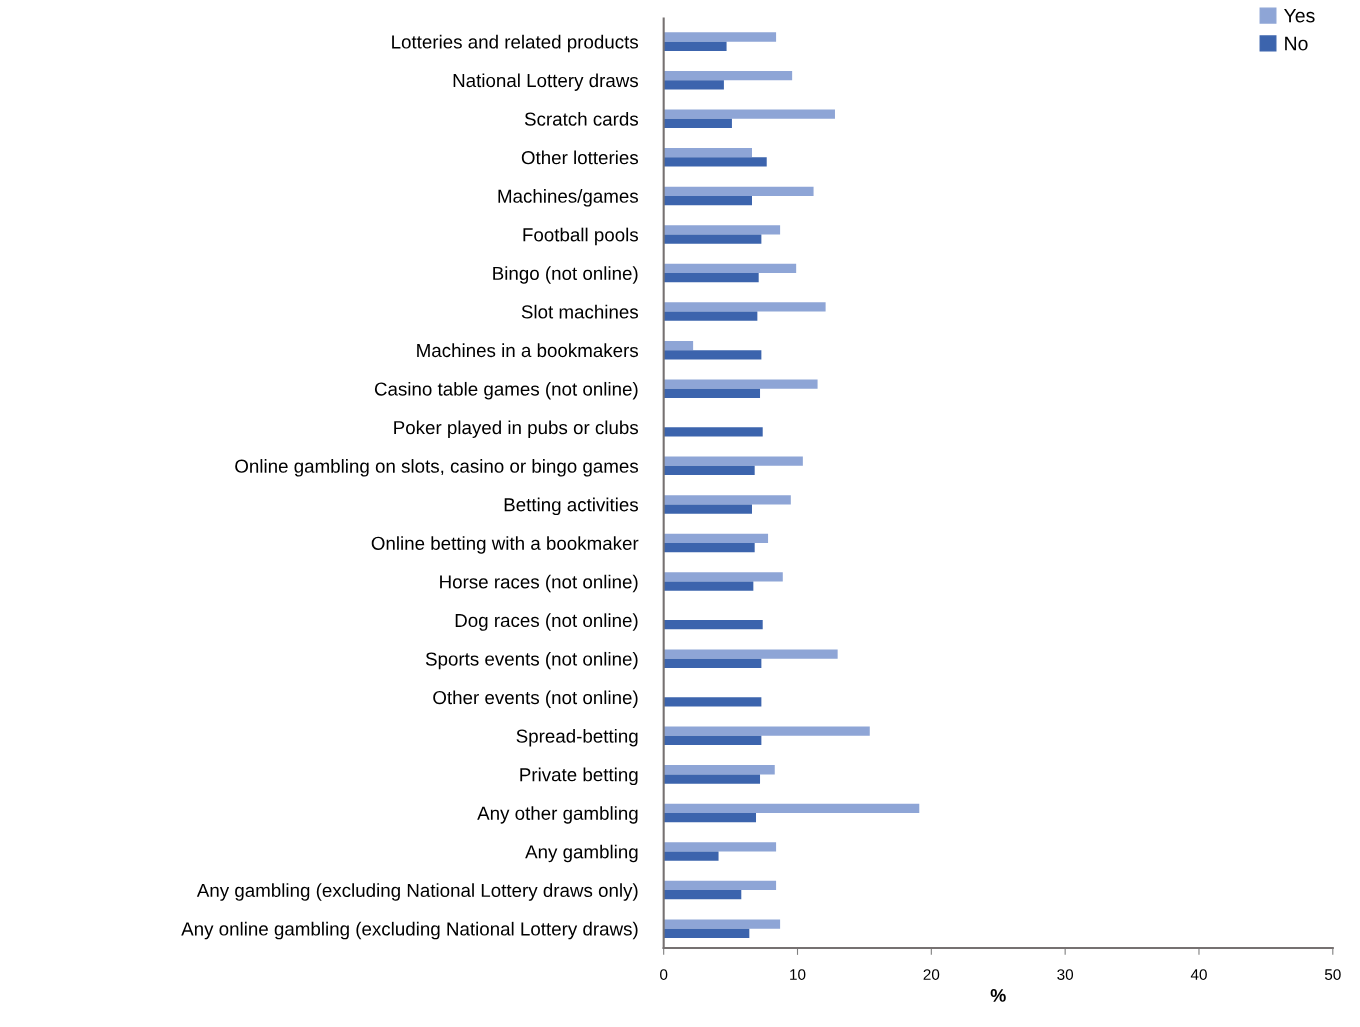 This screenshot has height=1027, width=1360. Describe the element at coordinates (1198, 974) in the screenshot. I see `x-tick-label: 40` at that location.